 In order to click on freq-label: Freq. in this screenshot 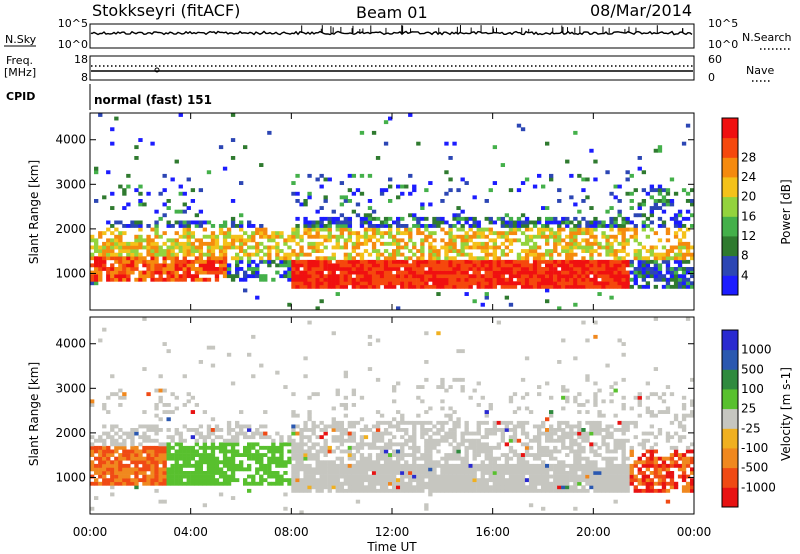, I will do `click(19, 60)`.